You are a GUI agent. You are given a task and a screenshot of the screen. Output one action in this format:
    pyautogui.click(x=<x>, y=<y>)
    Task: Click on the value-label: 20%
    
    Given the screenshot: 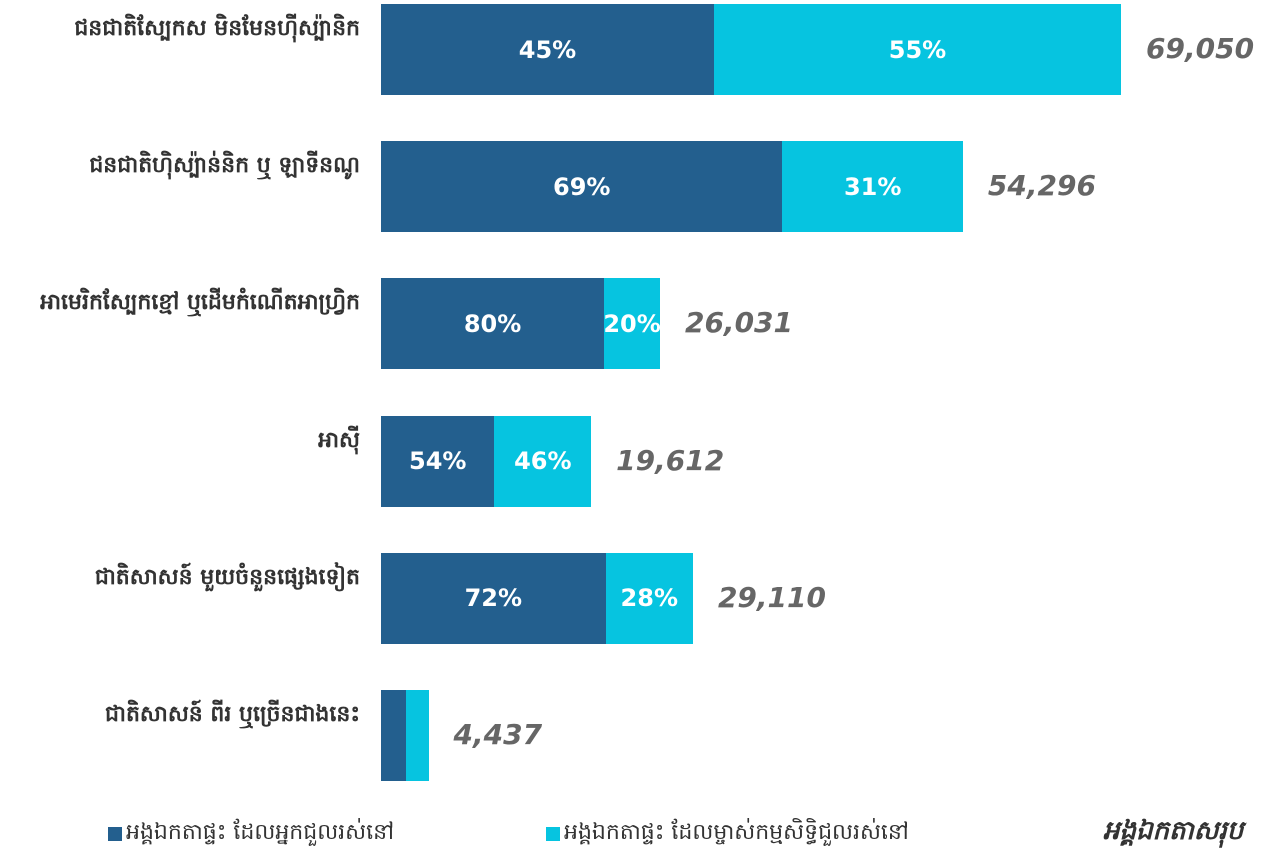 What is the action you would take?
    pyautogui.click(x=632, y=323)
    